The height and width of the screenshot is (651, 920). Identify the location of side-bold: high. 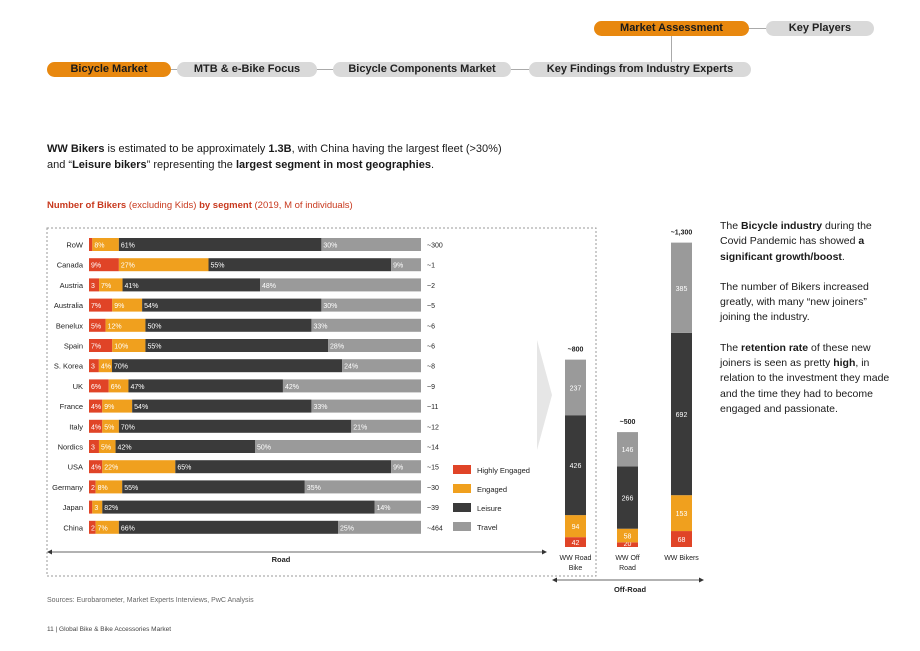
(844, 363).